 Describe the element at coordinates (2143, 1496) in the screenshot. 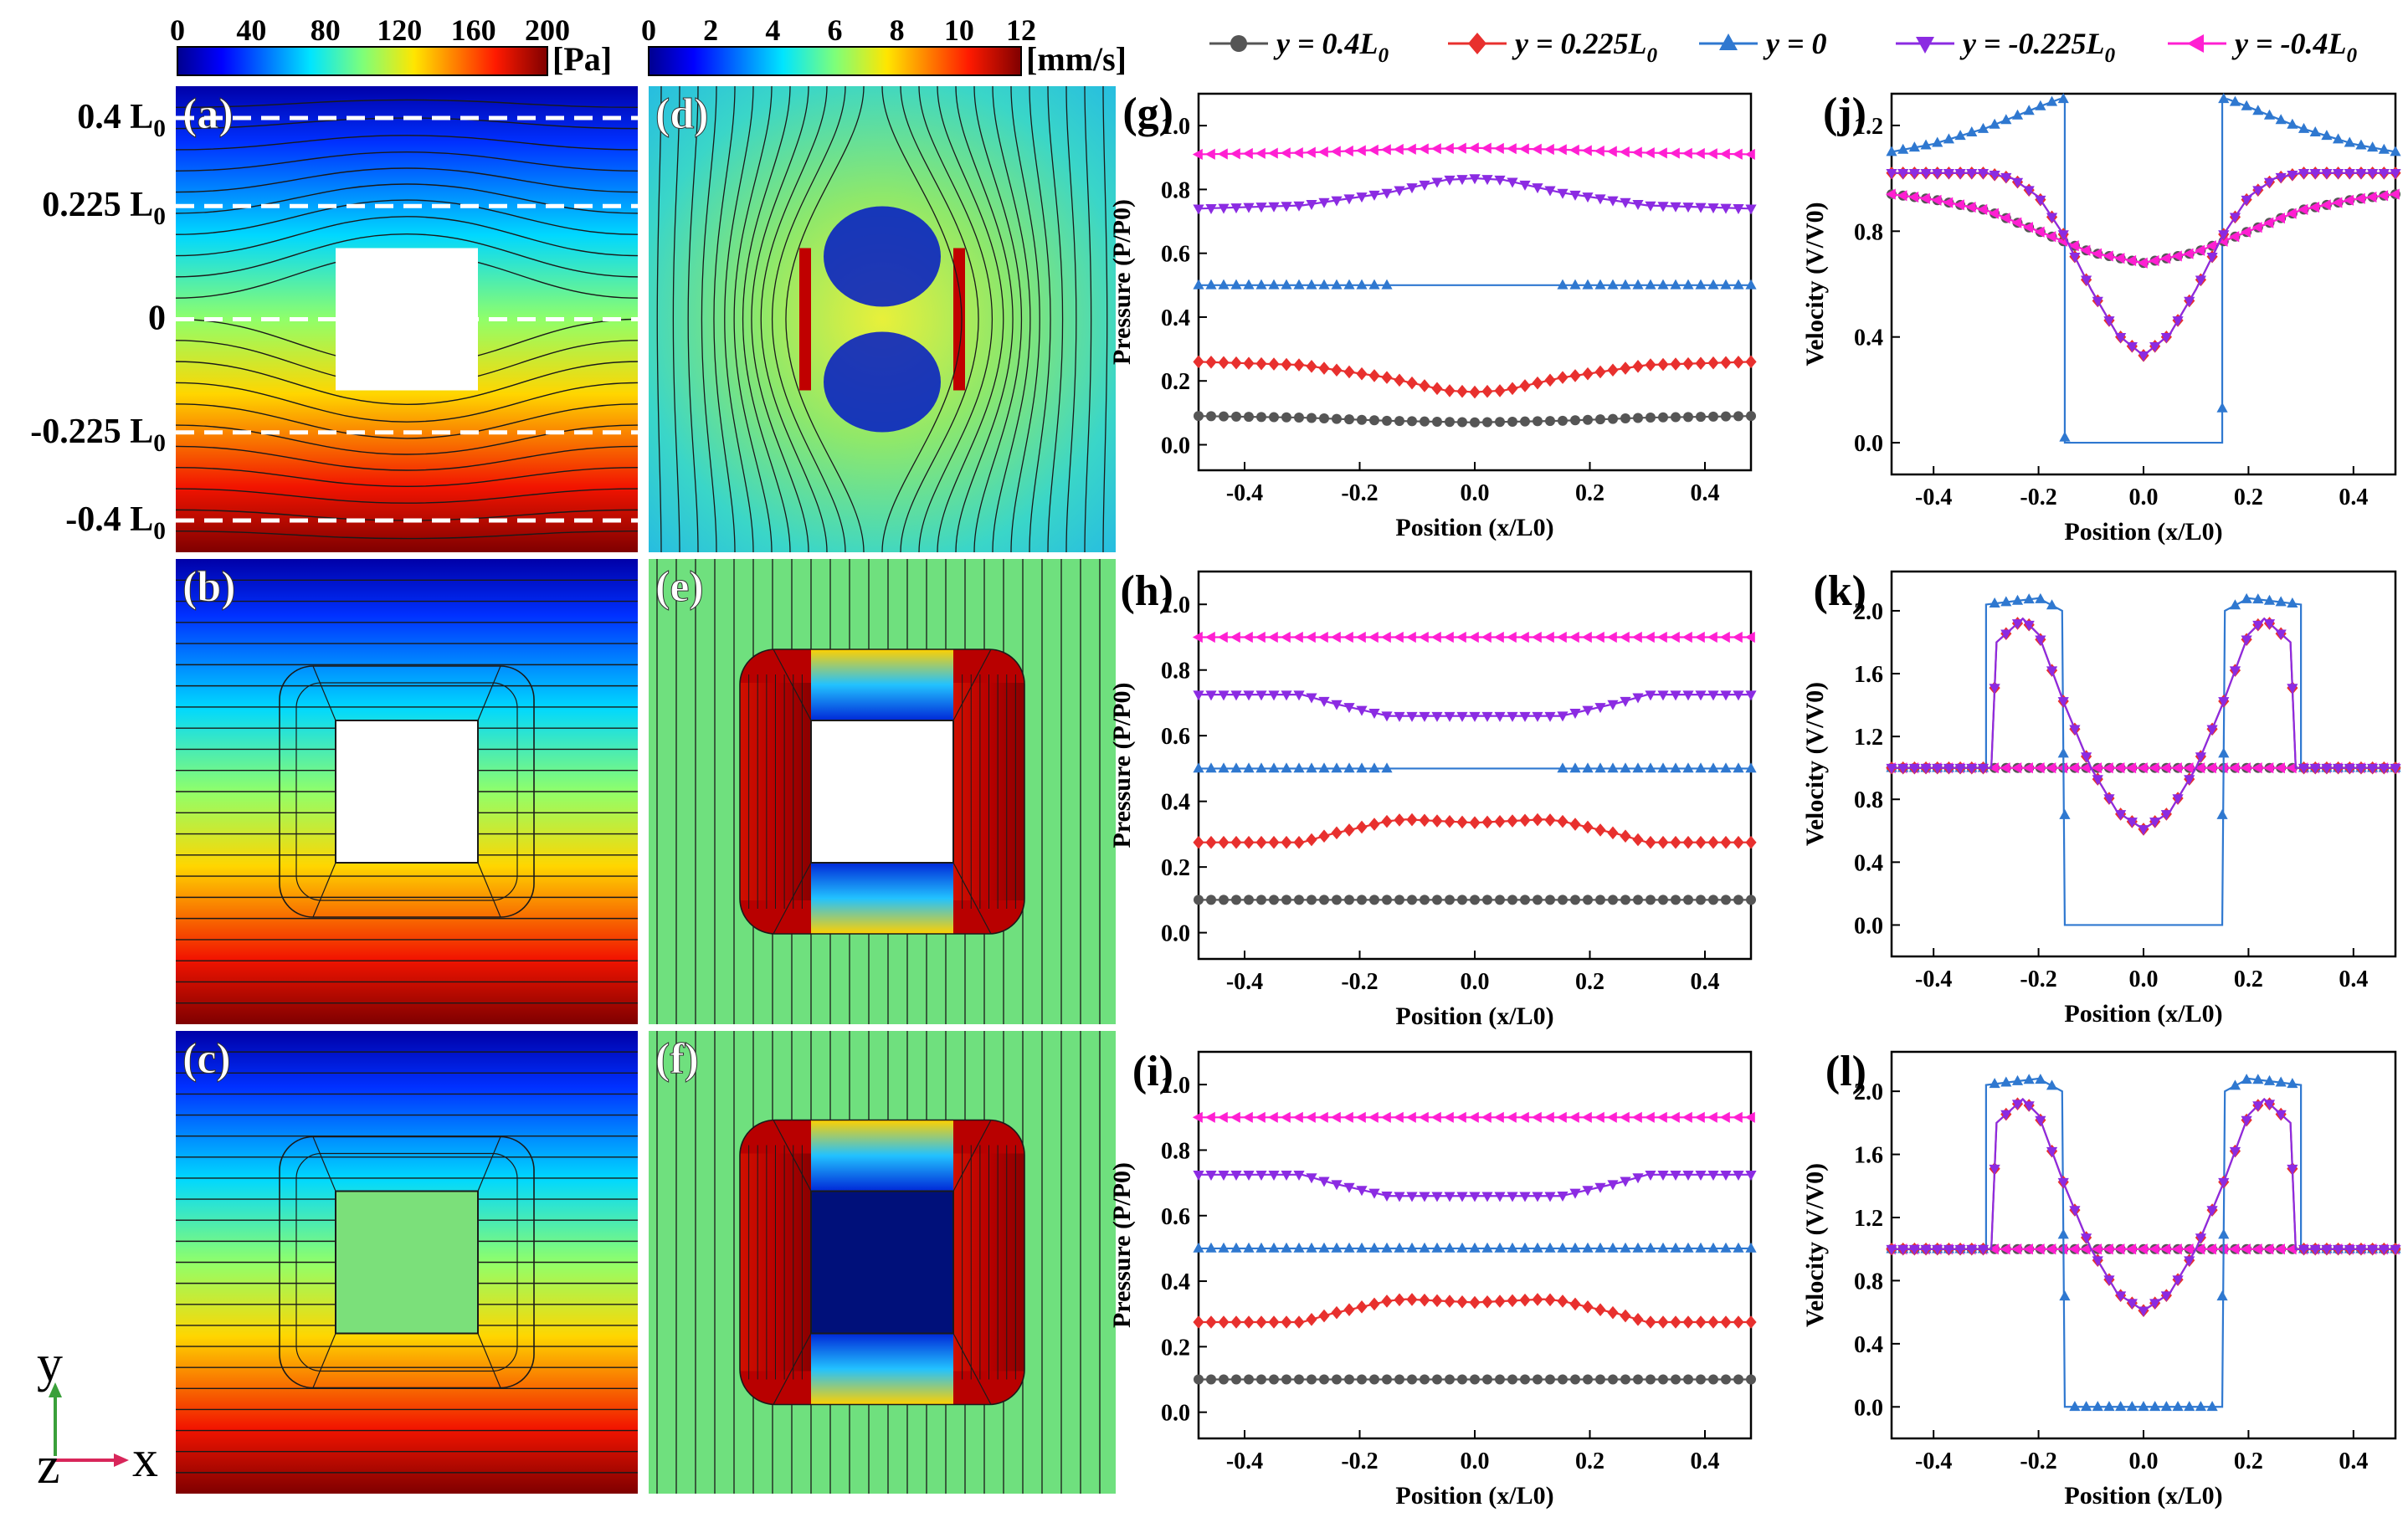

I see `x-axis-title: Position (x/L0)` at that location.